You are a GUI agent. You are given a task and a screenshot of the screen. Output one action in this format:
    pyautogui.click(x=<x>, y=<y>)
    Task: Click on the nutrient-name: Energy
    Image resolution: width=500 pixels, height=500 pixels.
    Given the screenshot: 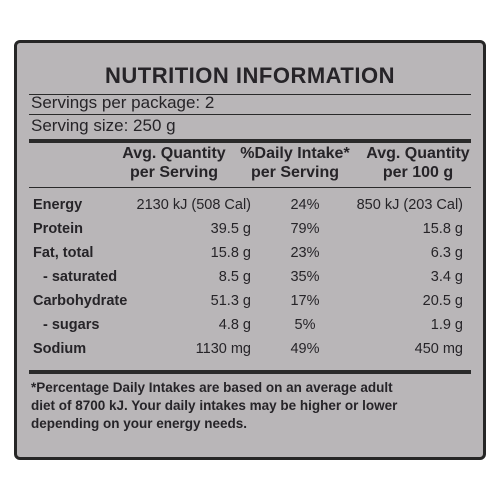 What is the action you would take?
    pyautogui.click(x=58, y=205)
    